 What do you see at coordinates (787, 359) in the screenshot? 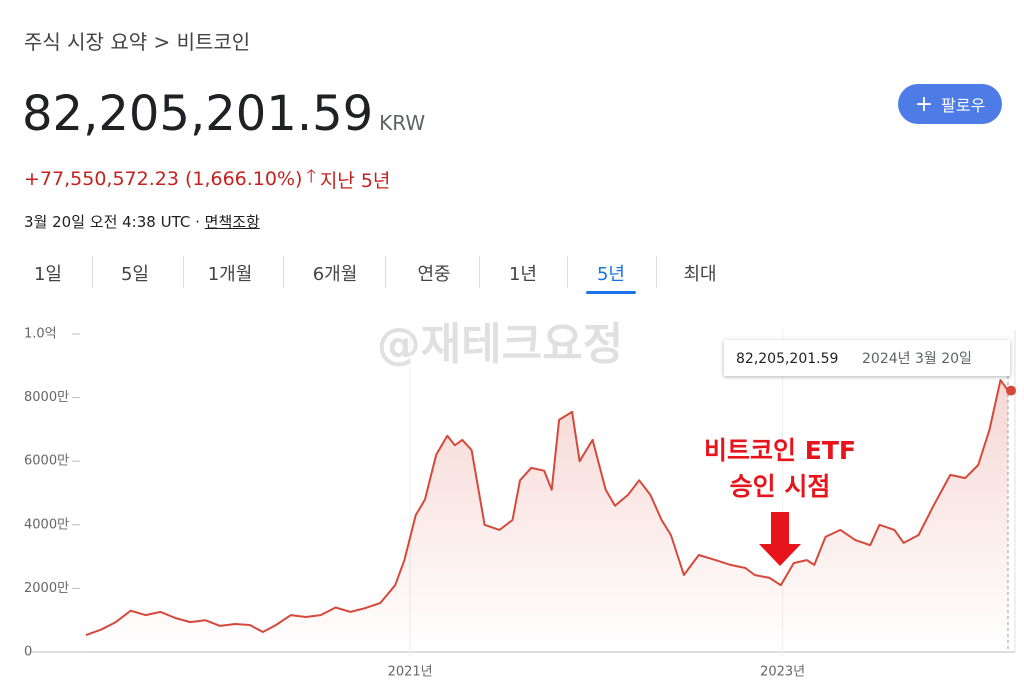
I see `tooltip-value: 82,205,201.59` at bounding box center [787, 359].